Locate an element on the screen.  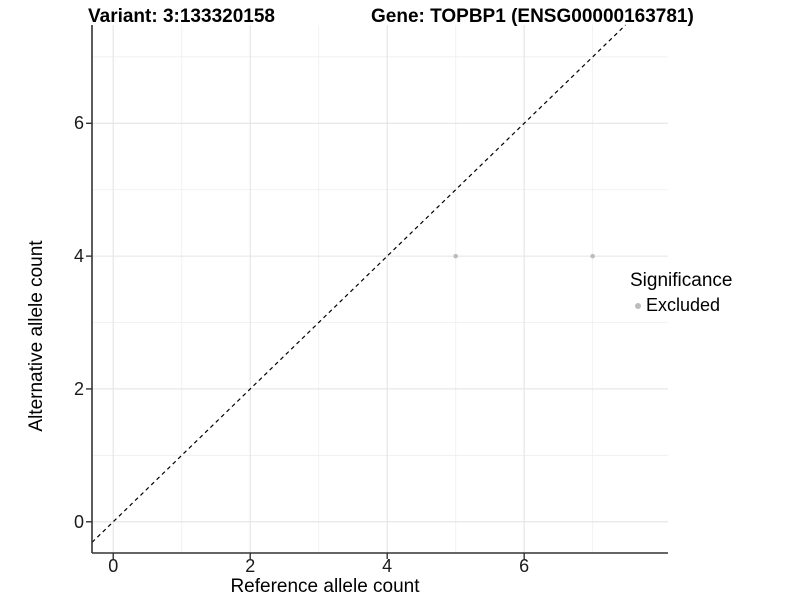
legend-title: Significance is located at coordinates (681, 280).